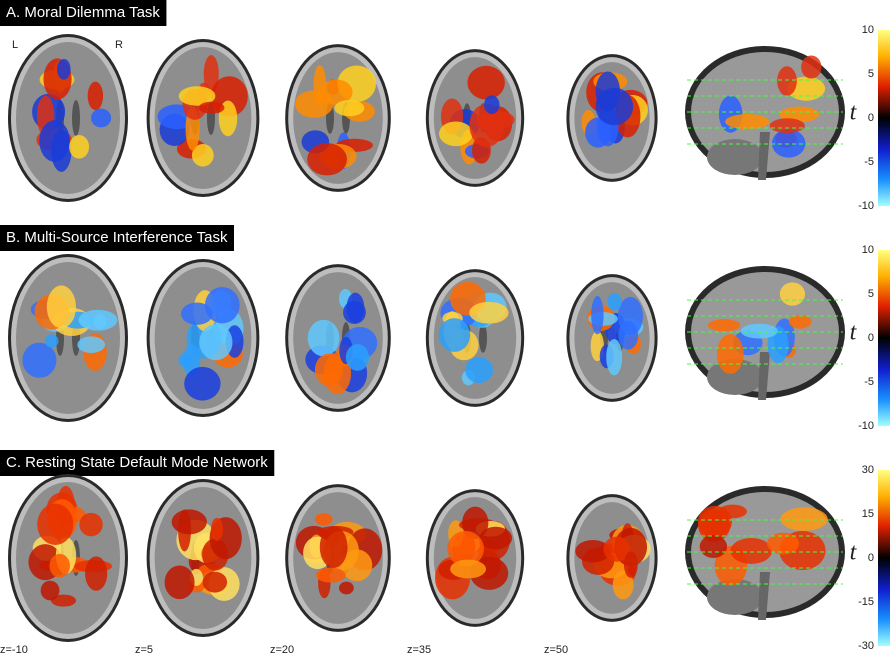  I want to click on cerebellum, so click(735, 157).